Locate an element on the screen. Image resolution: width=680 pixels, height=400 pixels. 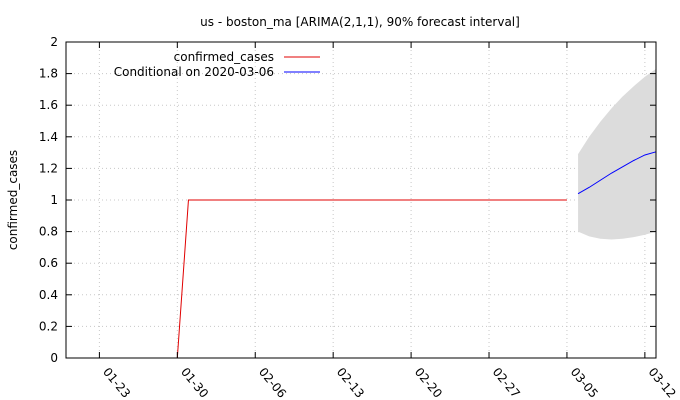
forecast-interval-area is located at coordinates (617, 154).